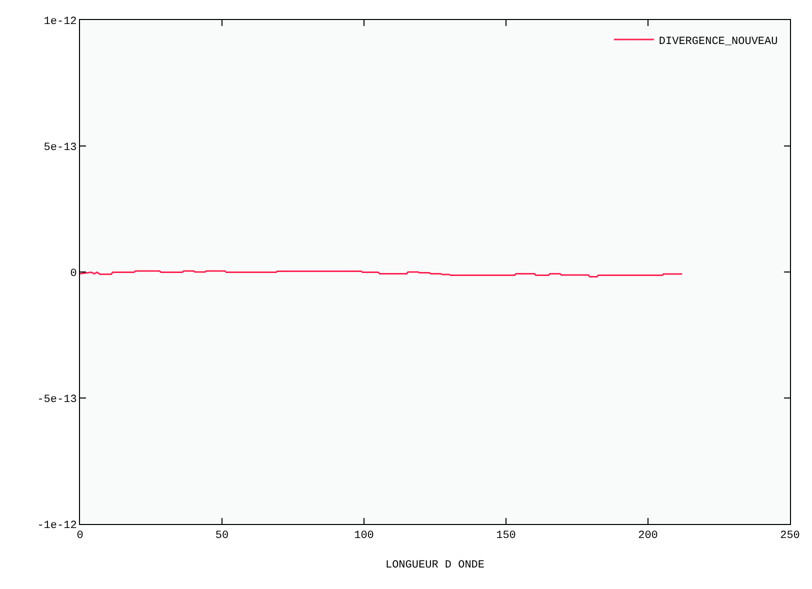 This screenshot has width=812, height=589. What do you see at coordinates (364, 536) in the screenshot?
I see `x-tick-label: 100` at bounding box center [364, 536].